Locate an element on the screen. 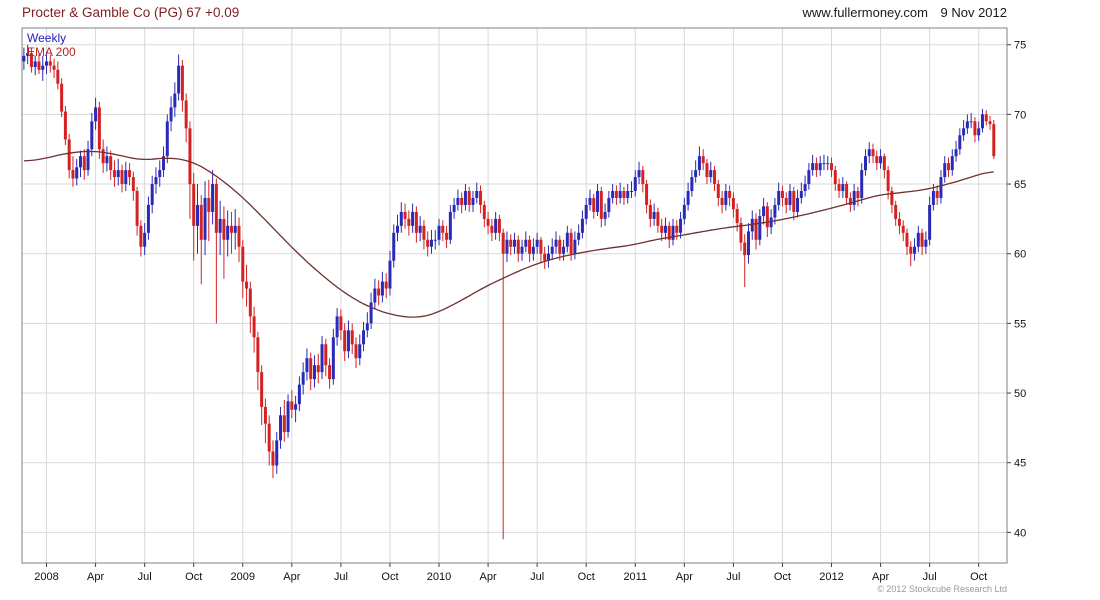 The image size is (1100, 600). x-tick-label: Jul is located at coordinates (145, 577).